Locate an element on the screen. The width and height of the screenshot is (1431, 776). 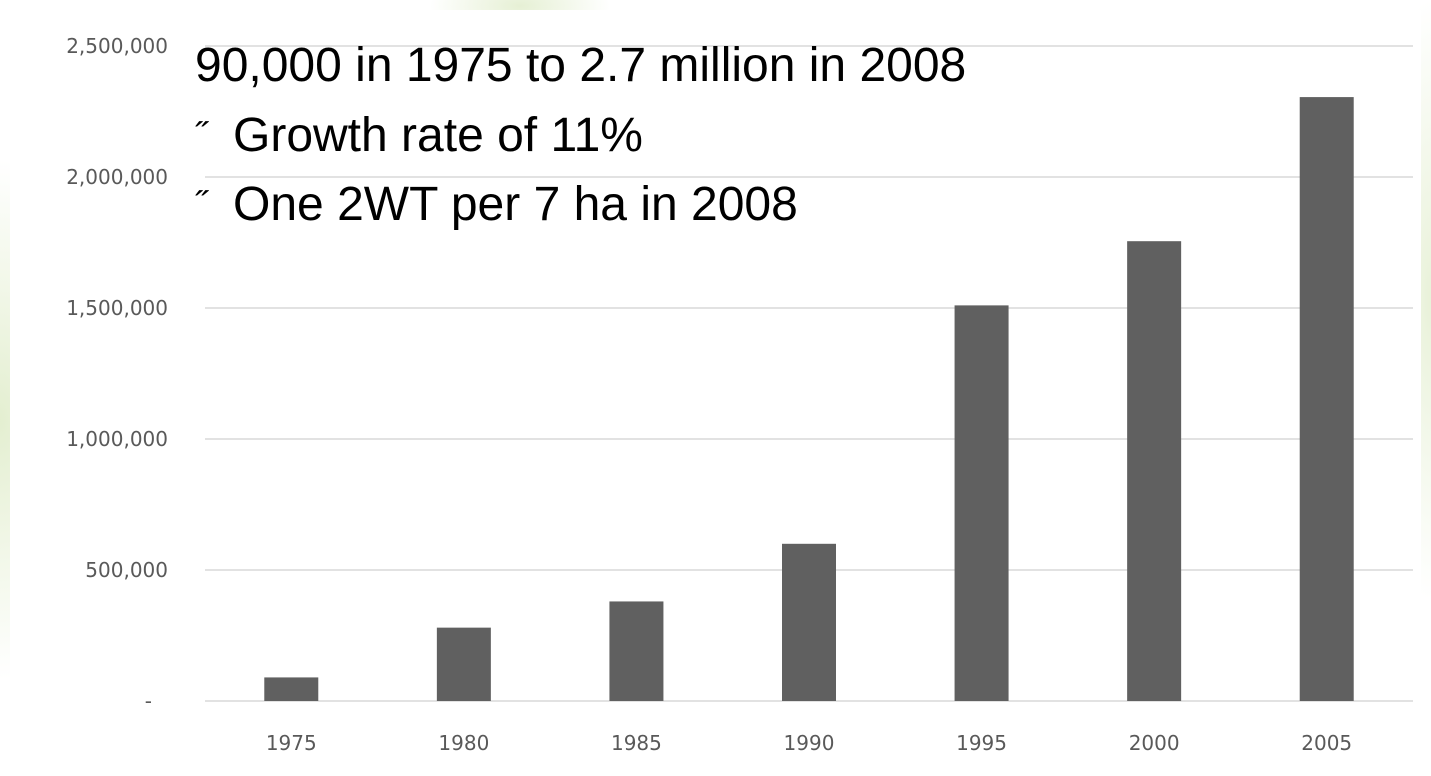
bar-1985 is located at coordinates (636, 651).